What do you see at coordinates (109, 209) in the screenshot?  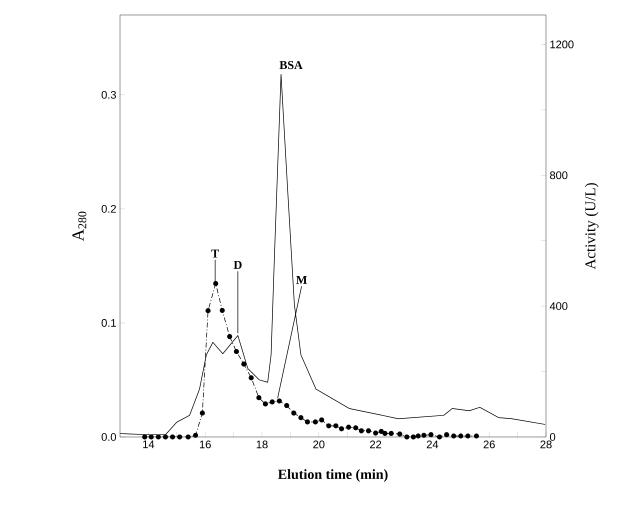 I see `y-tick-label: 0.2` at bounding box center [109, 209].